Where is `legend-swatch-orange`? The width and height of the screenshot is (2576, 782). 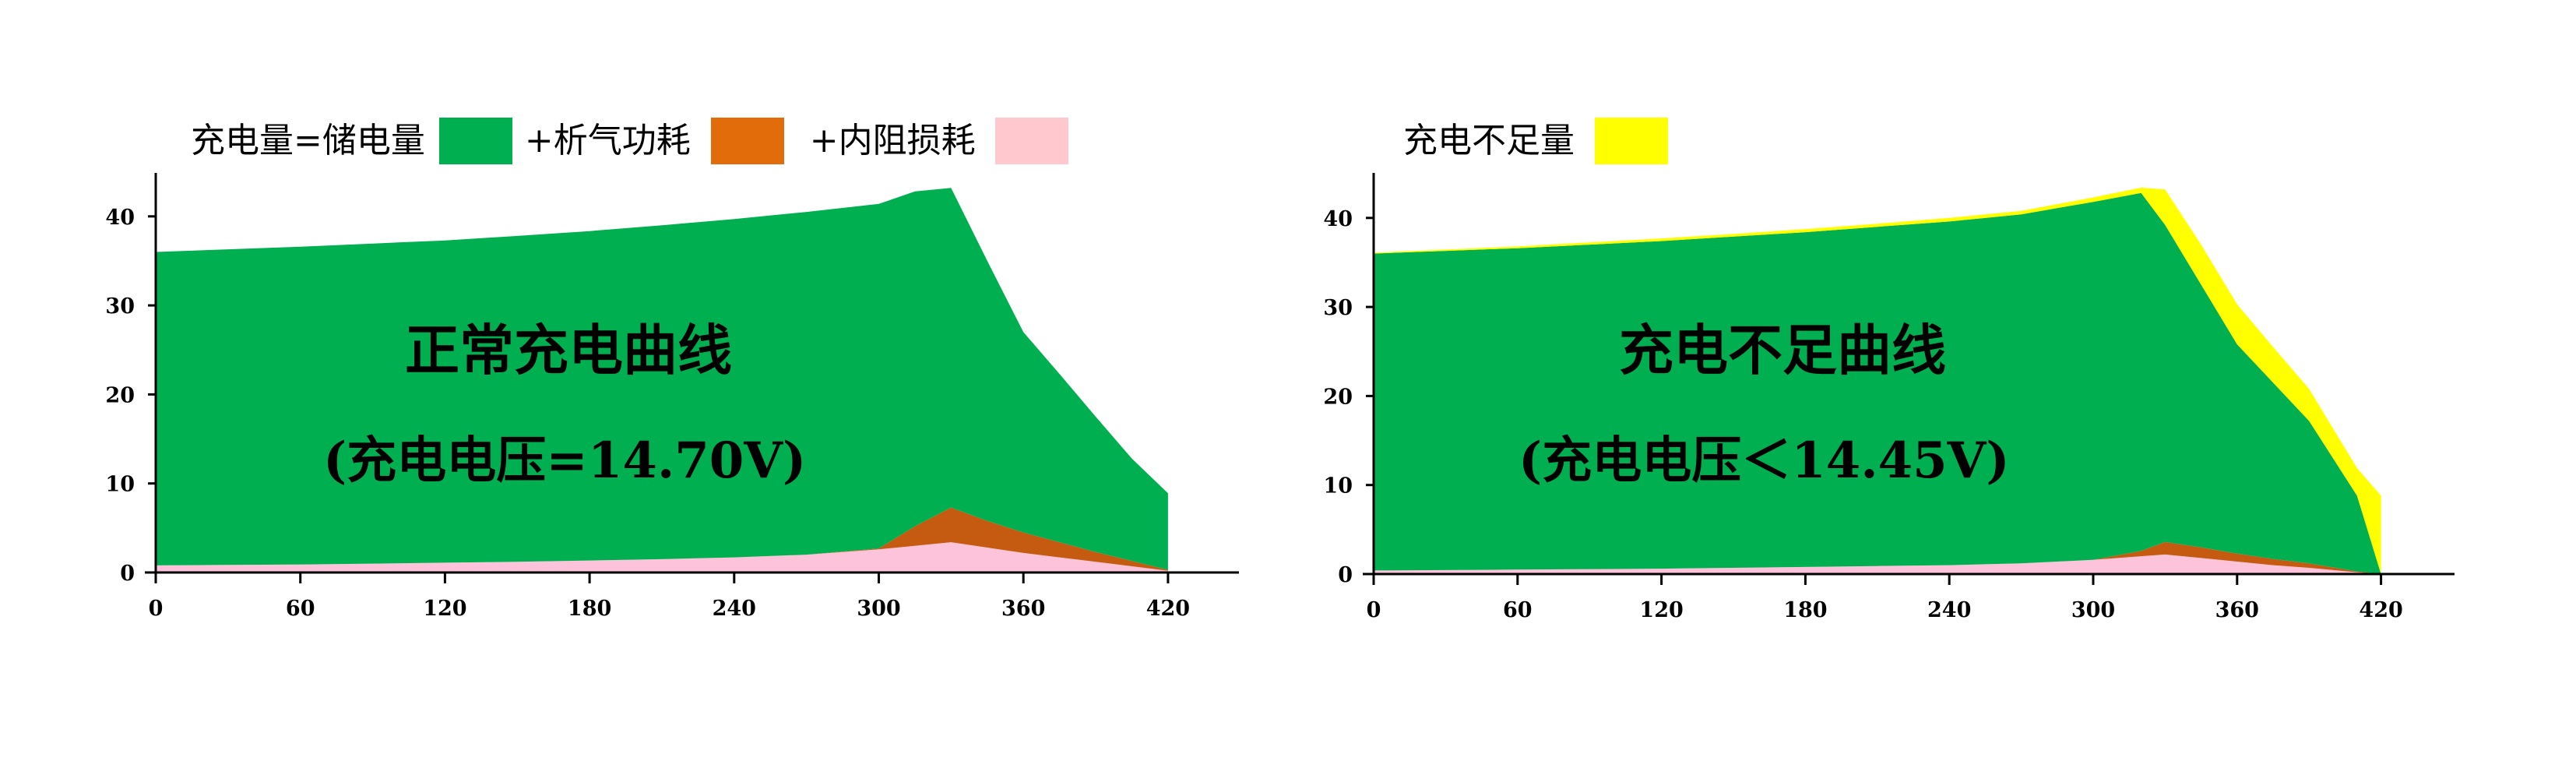 legend-swatch-orange is located at coordinates (747, 141).